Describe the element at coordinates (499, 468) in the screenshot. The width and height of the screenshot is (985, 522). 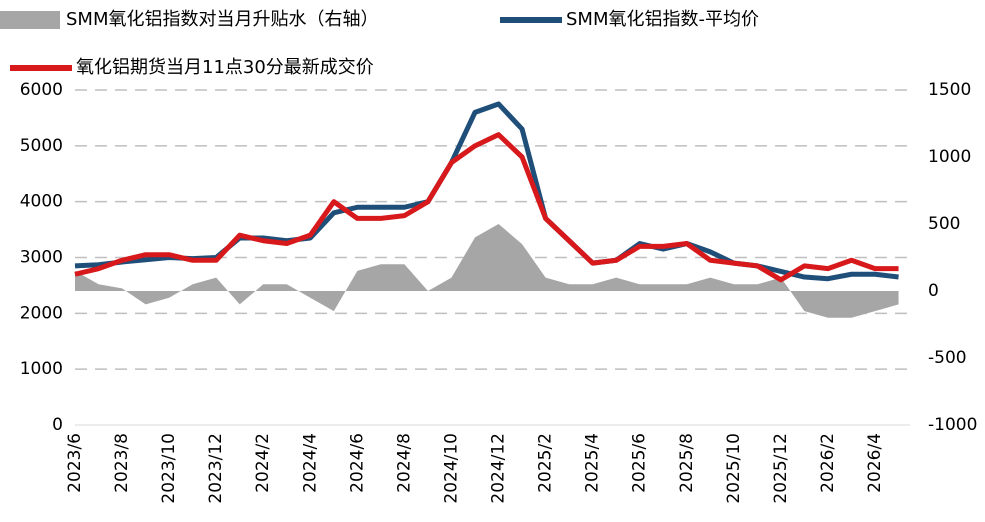
I see `x-tick-label: 2024/12` at that location.